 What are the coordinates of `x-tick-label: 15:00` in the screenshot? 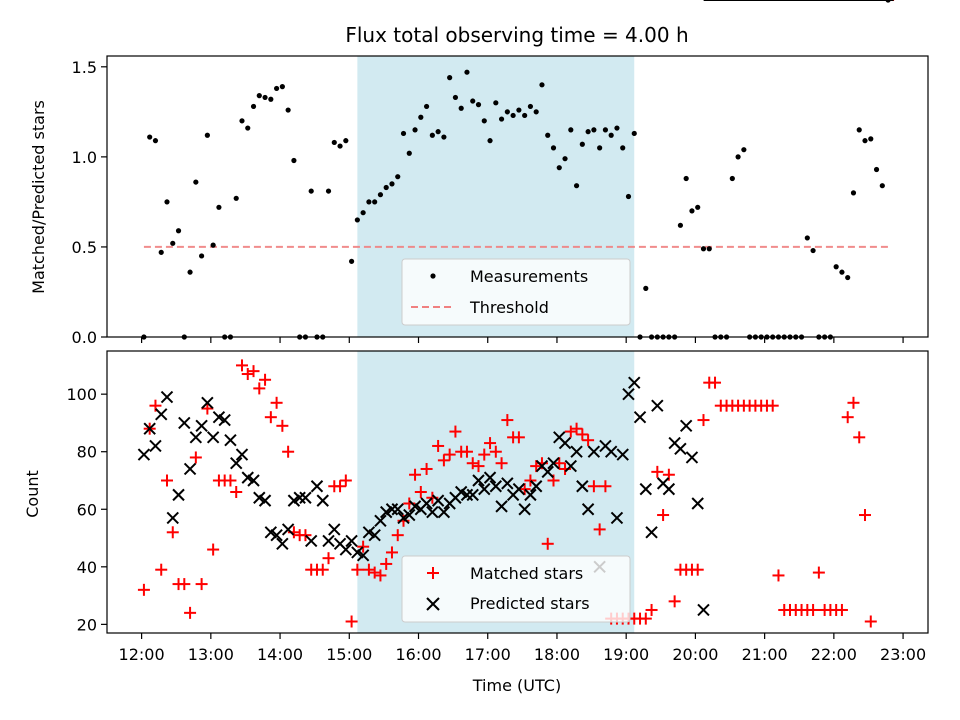 It's located at (349, 654).